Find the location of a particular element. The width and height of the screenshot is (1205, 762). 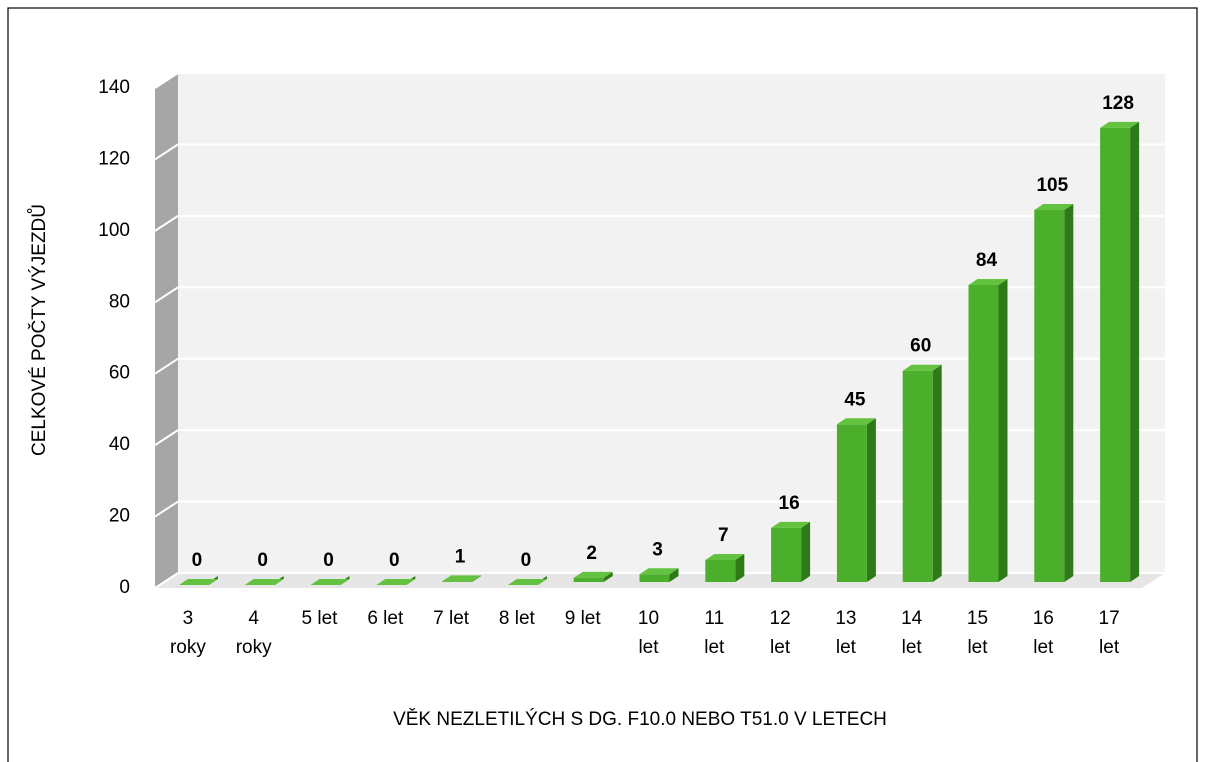

value-label: 7 is located at coordinates (723, 535).